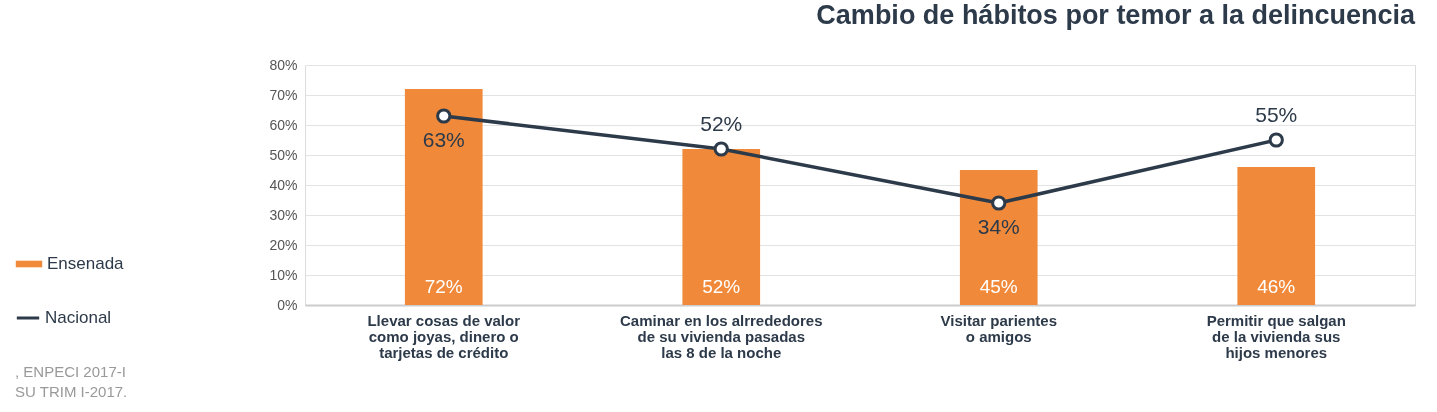  What do you see at coordinates (71, 391) in the screenshot?
I see `text: SU TRIM I-2017.` at bounding box center [71, 391].